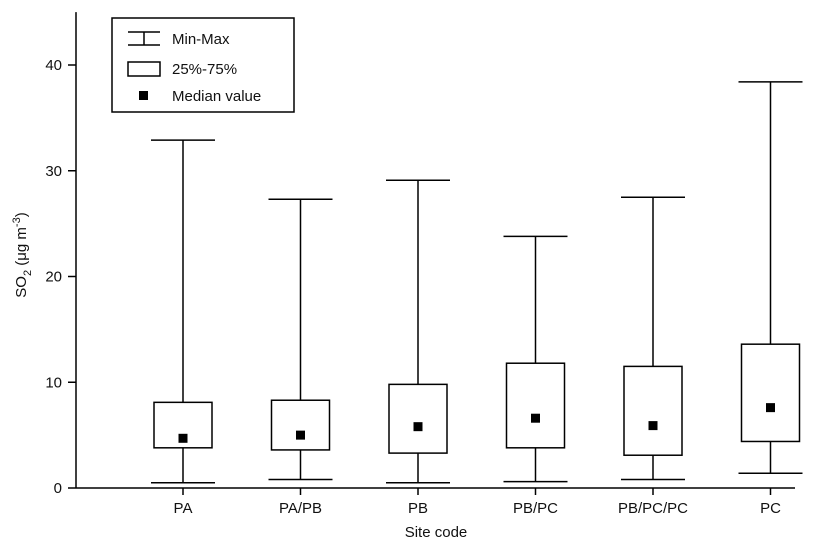 The height and width of the screenshot is (542, 815). I want to click on x-tick-label: PB, so click(418, 508).